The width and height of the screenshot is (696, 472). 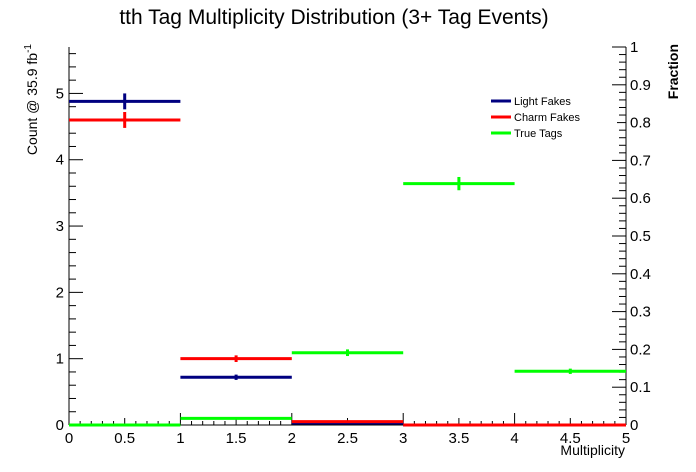 I want to click on legend: Light Fakes Charm Fakes True Tags, so click(x=551, y=117).